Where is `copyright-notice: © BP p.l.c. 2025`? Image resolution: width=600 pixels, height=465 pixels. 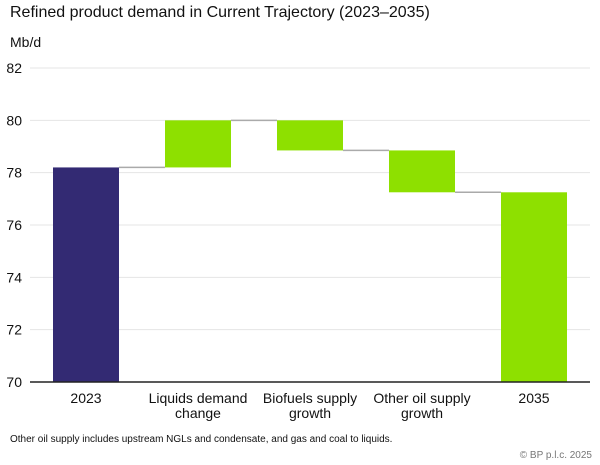
copyright-notice: © BP p.l.c. 2025 is located at coordinates (555, 455).